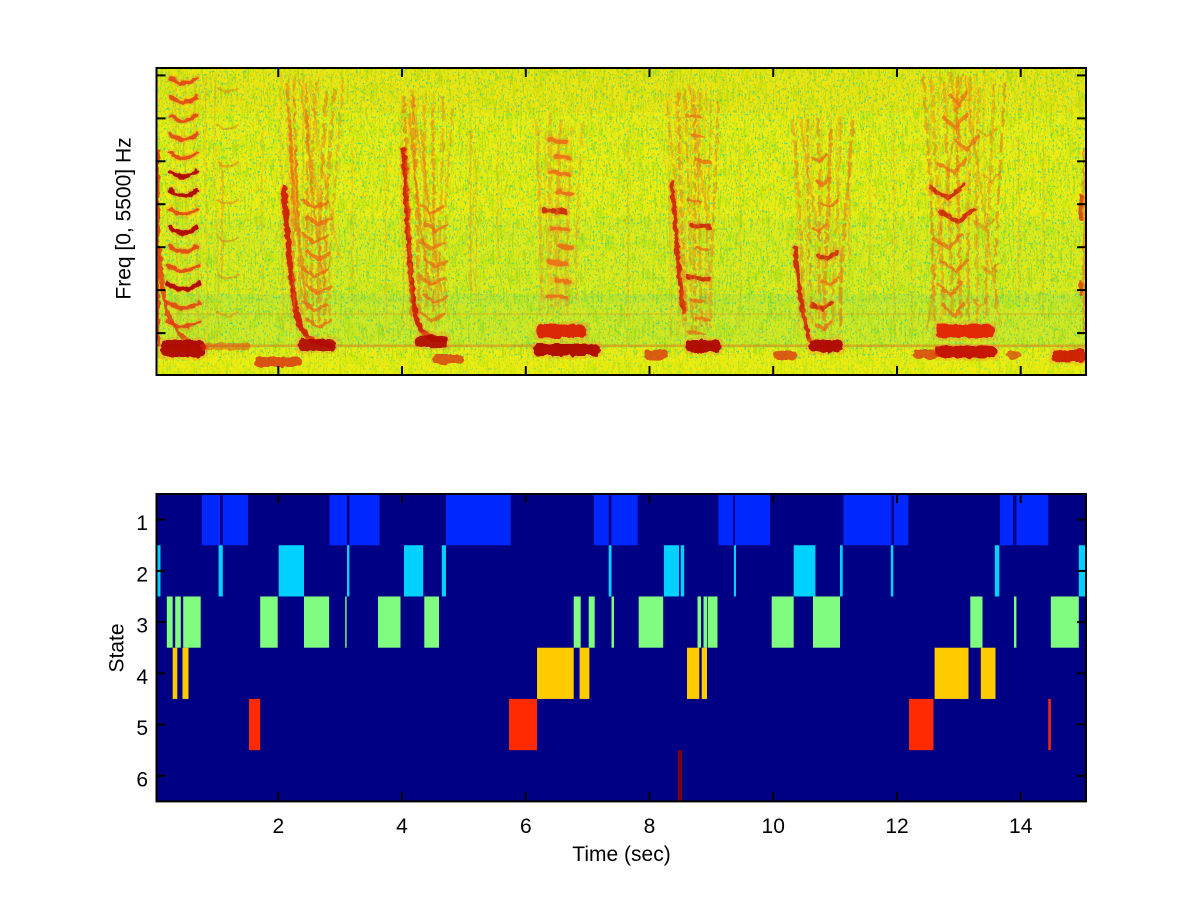 The image size is (1200, 905). Describe the element at coordinates (142, 728) in the screenshot. I see `svg-text: 5` at that location.